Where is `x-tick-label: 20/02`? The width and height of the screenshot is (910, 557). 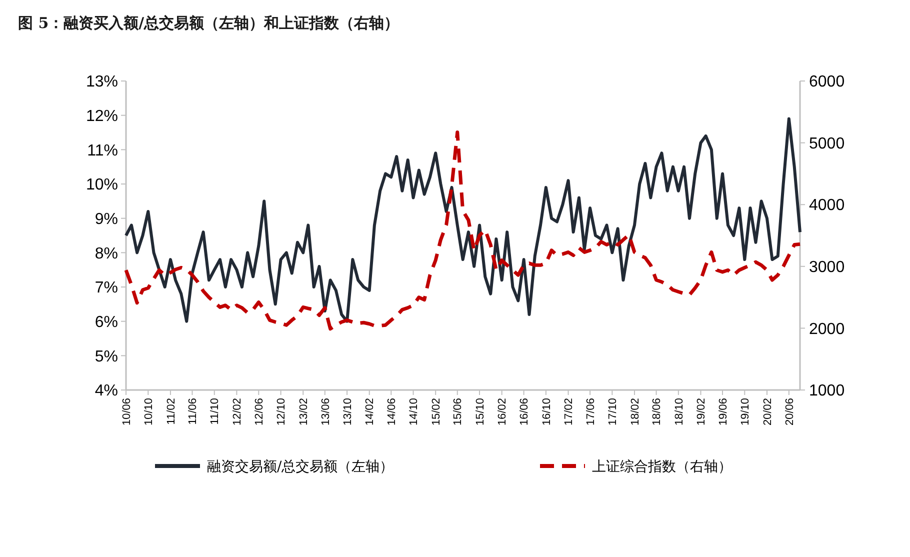 x-tick-label: 20/02 is located at coordinates (768, 412).